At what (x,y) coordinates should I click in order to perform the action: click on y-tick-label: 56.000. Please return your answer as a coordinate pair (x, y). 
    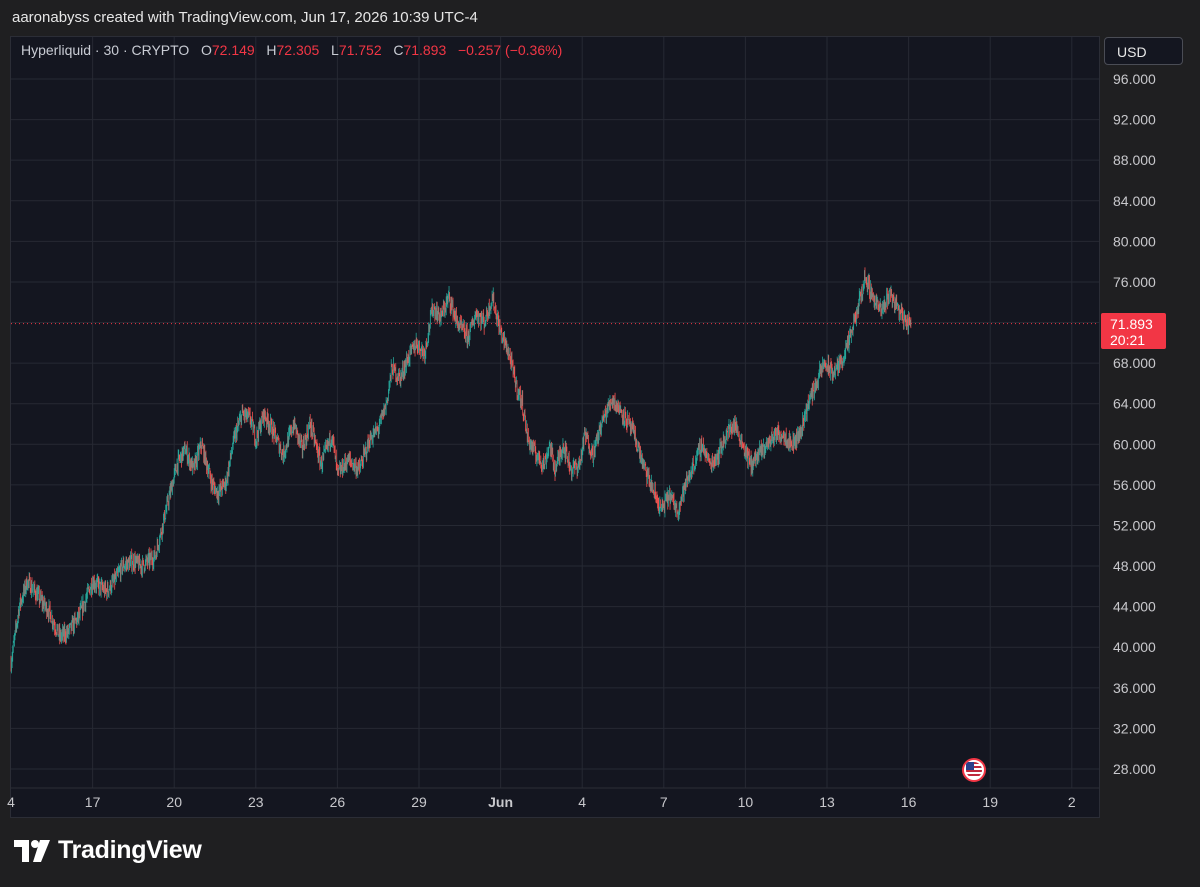
    Looking at the image, I should click on (1134, 485).